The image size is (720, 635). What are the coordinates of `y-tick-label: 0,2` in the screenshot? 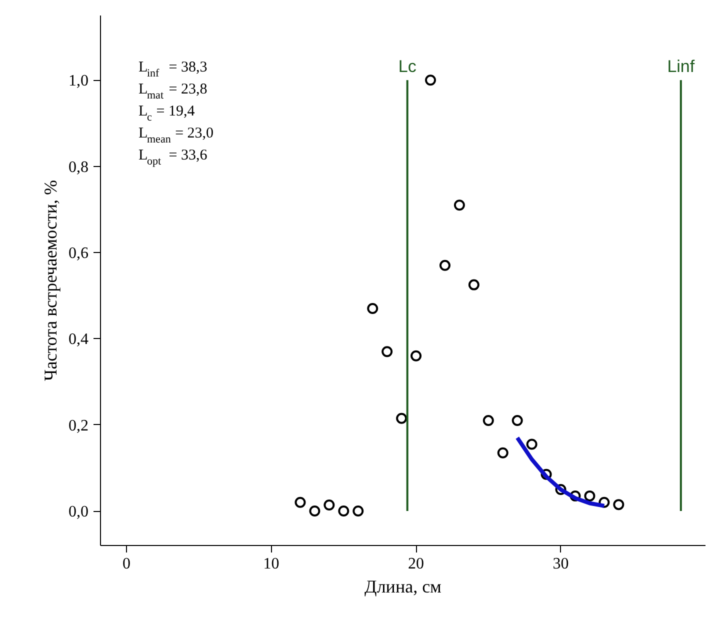 It's located at (78, 425).